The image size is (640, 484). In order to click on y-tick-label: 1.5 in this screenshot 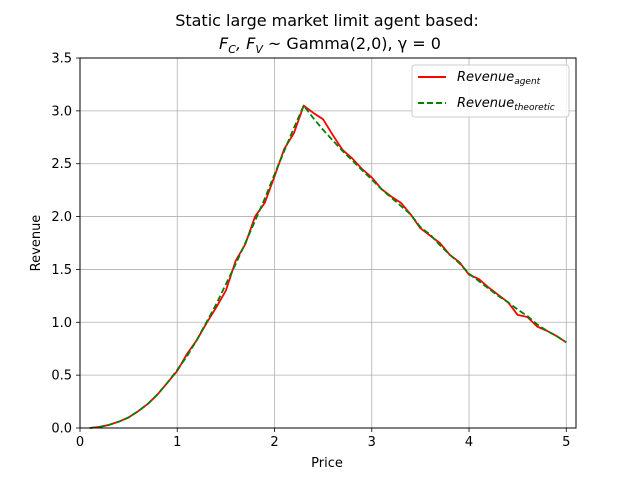, I will do `click(61, 270)`.